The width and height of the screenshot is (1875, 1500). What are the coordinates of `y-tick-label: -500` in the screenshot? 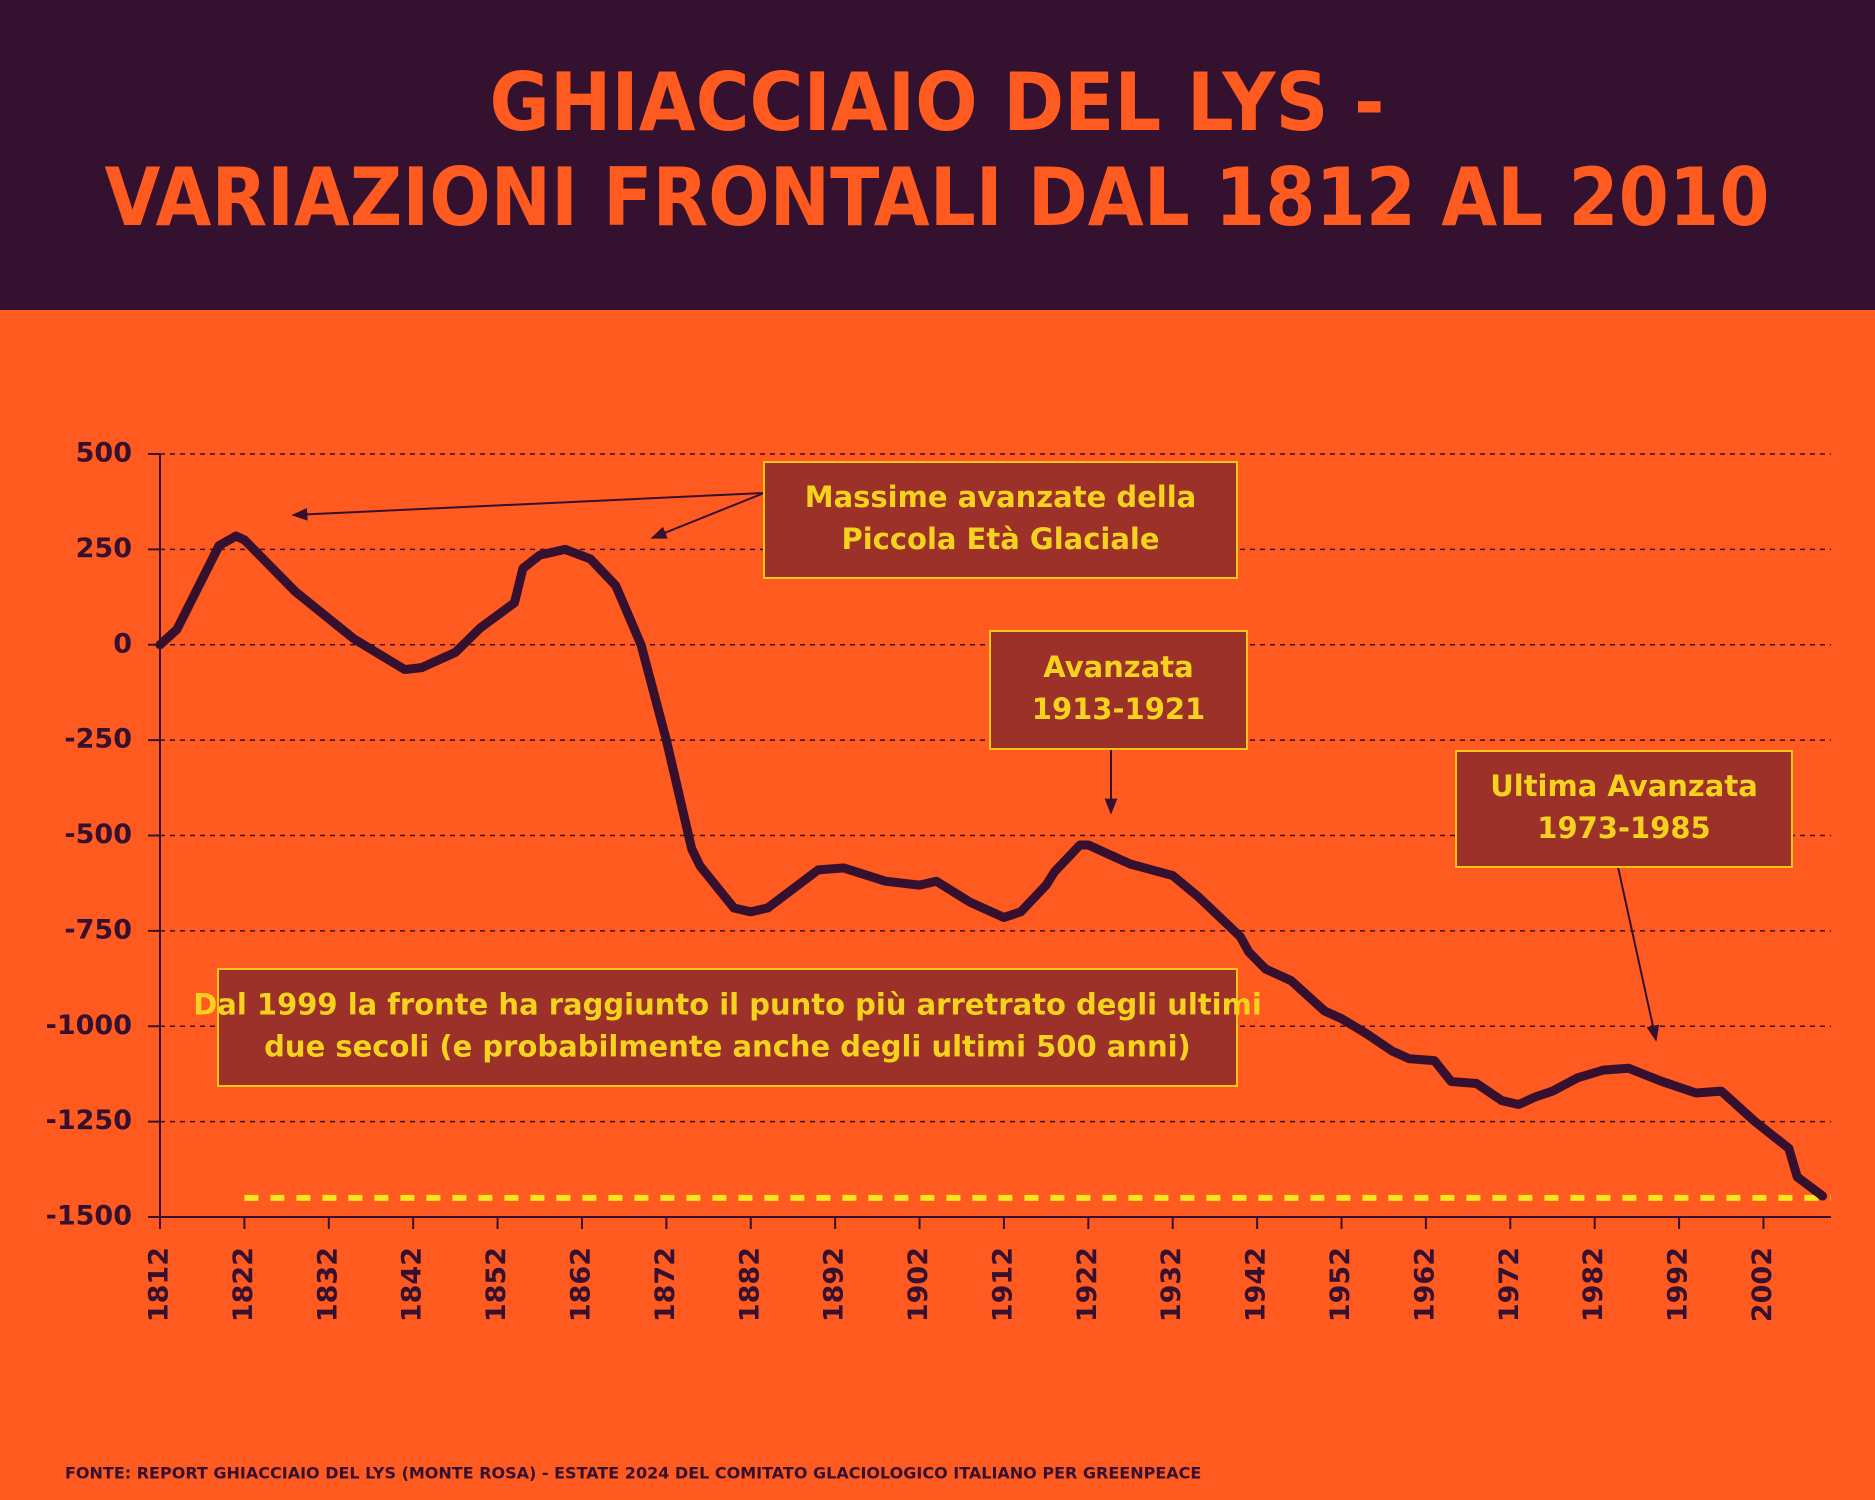 It's located at (98, 834).